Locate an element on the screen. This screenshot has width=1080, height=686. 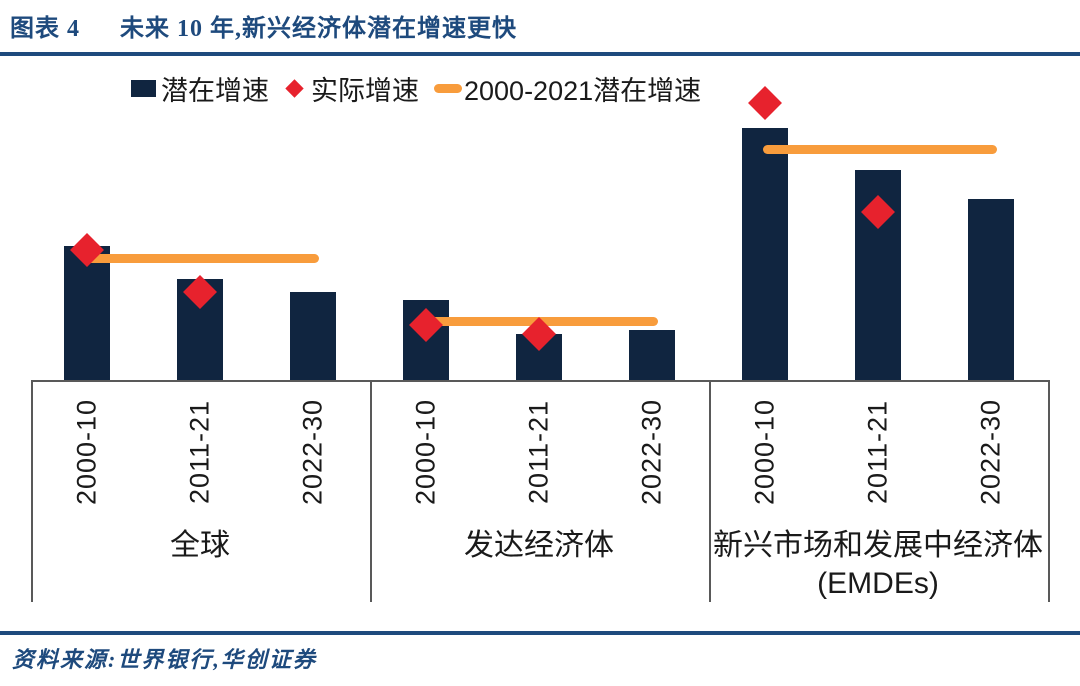
legend-line-marker-icon is located at coordinates (448, 88).